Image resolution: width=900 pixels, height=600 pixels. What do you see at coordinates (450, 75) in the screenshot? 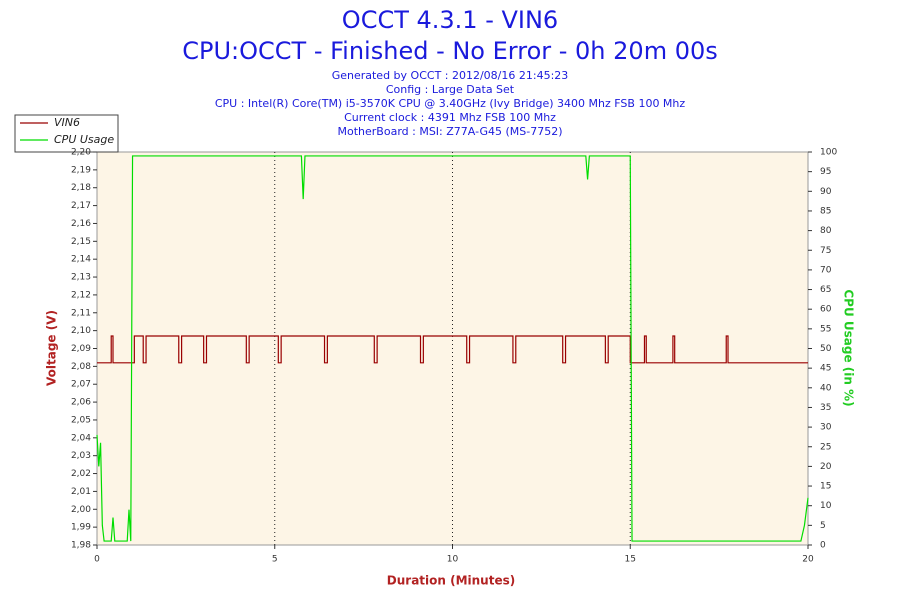
I see `info-line: Generated by OCCT : 2012/08/16 21:45:23` at bounding box center [450, 75].